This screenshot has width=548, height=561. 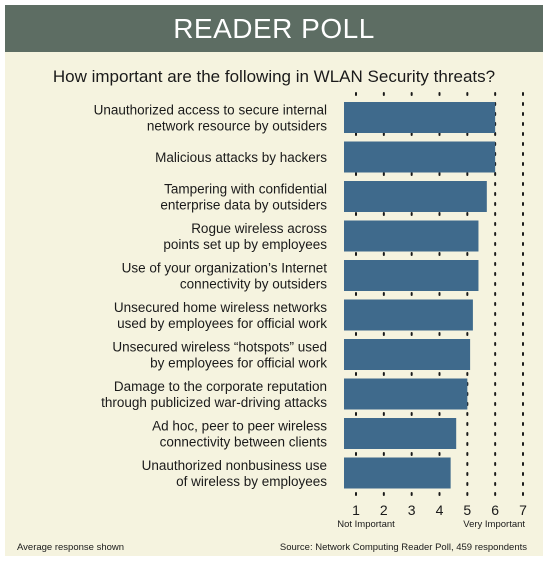 What do you see at coordinates (220, 386) in the screenshot?
I see `category-label: Damage to the corporate reputation` at bounding box center [220, 386].